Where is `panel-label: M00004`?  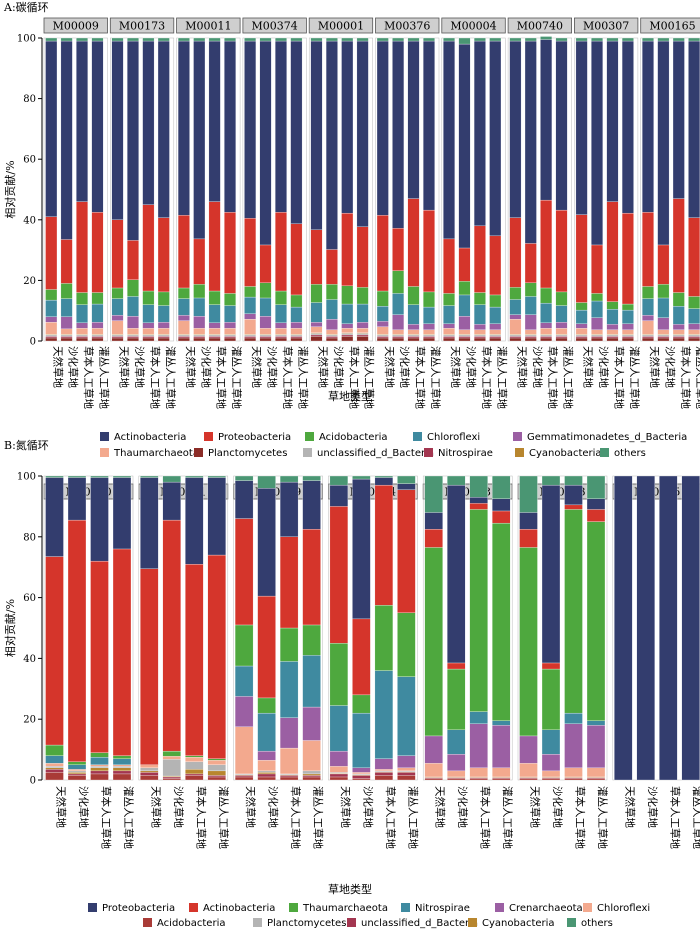 panel-label: M00004 is located at coordinates (473, 26).